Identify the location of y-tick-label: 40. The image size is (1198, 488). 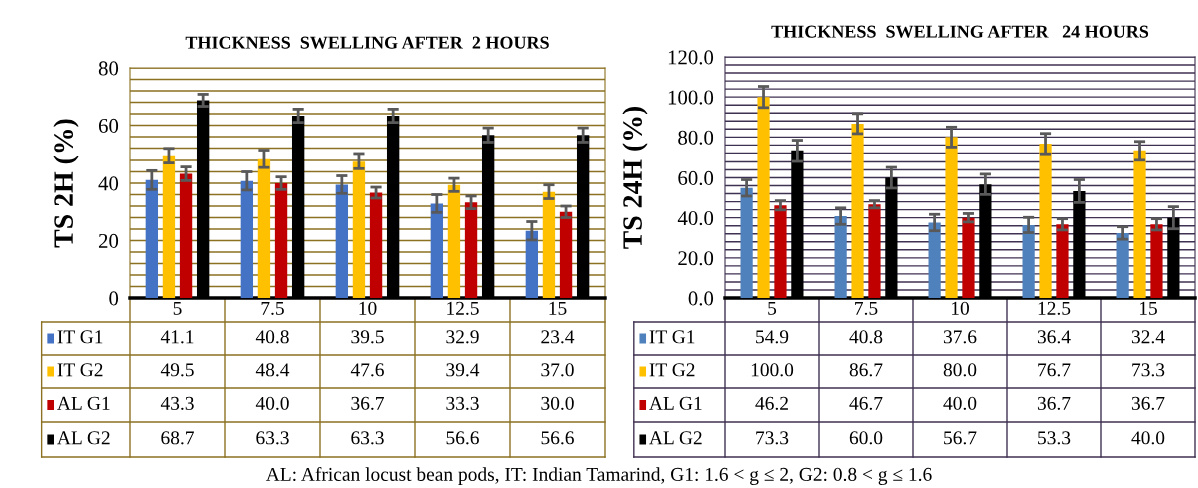
(108, 183).